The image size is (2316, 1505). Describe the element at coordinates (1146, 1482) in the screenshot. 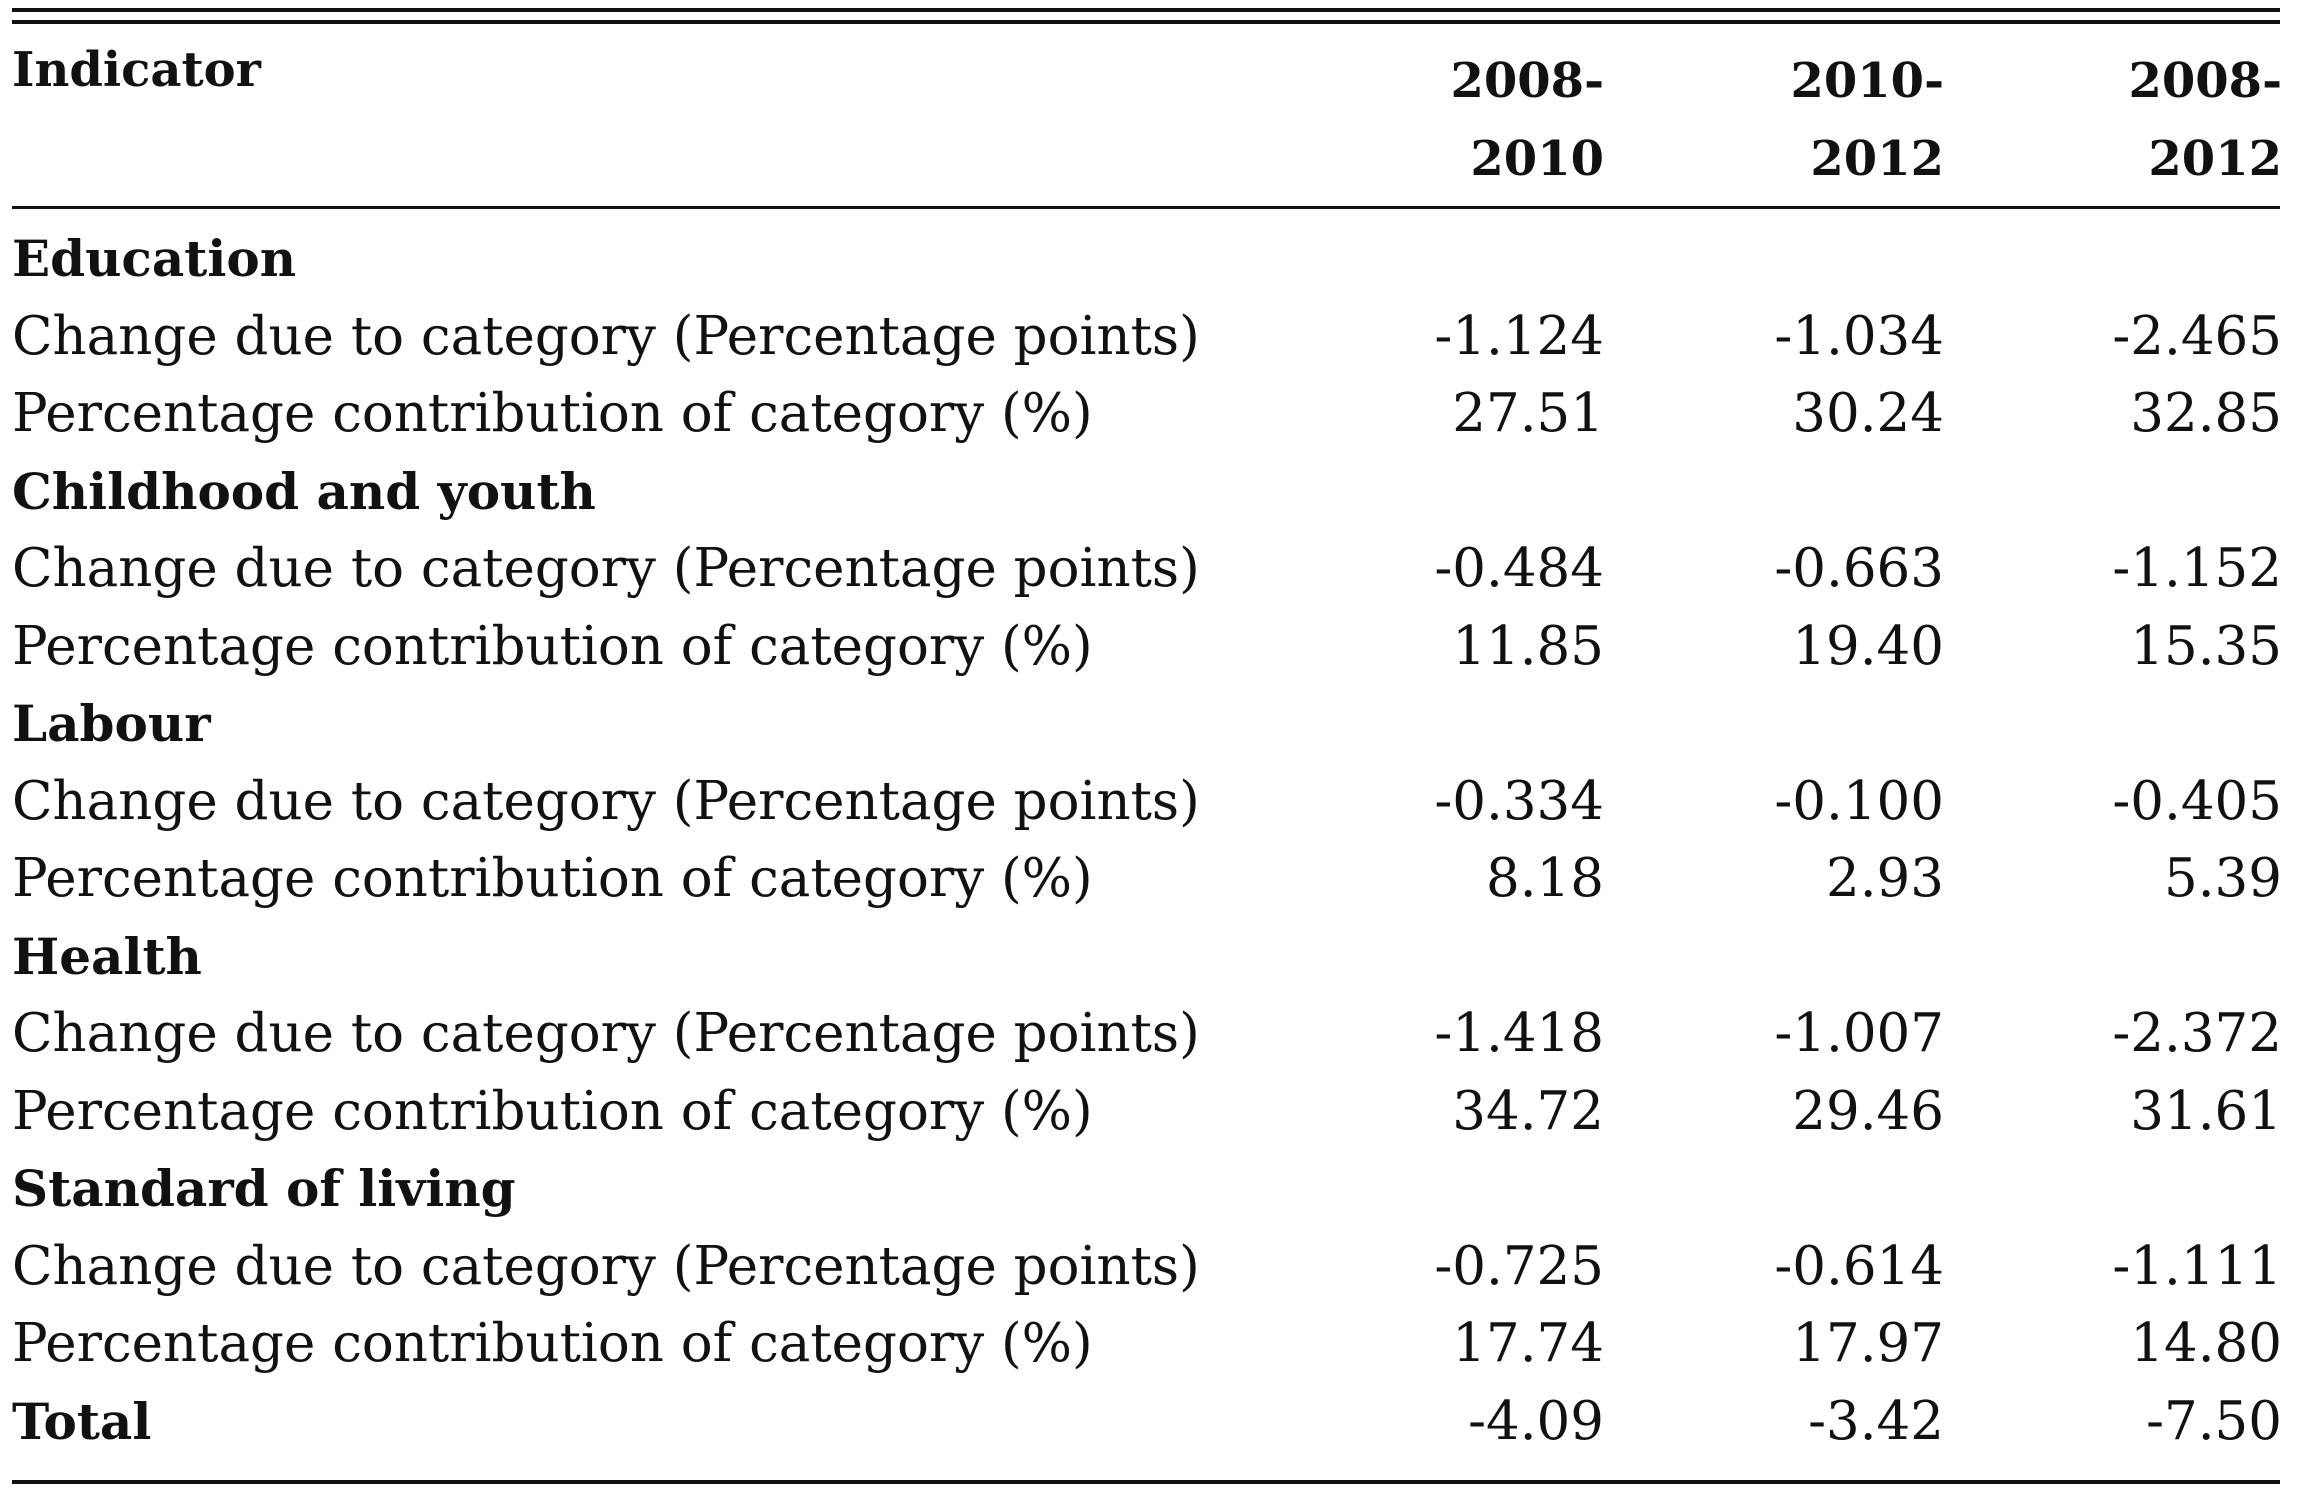

I see `bottom-rule` at that location.